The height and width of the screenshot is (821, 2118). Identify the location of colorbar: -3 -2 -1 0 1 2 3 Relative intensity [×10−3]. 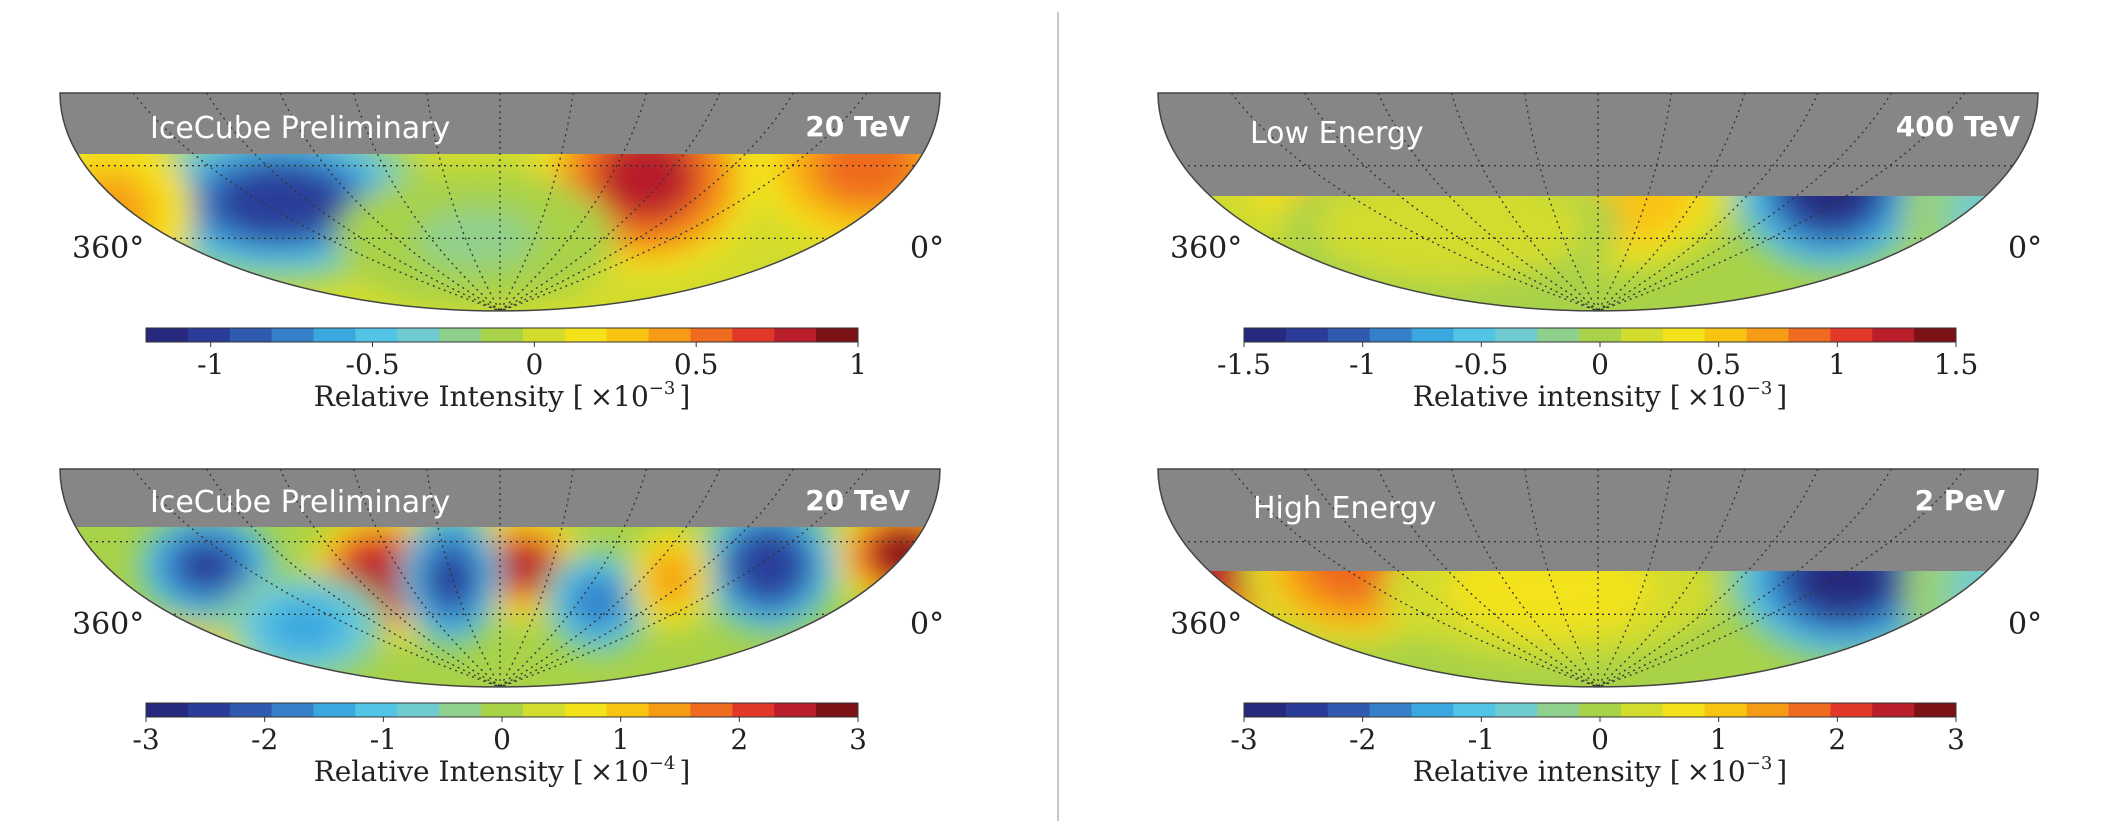
(1597, 745).